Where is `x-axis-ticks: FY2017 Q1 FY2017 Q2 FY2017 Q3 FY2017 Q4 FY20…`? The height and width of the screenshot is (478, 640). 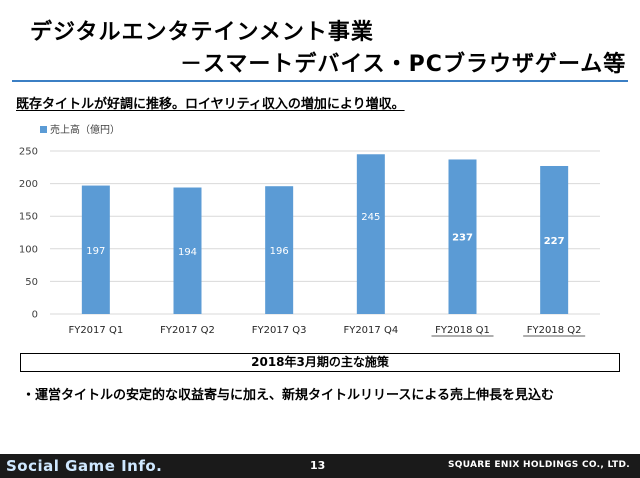 x-axis-ticks: FY2017 Q1 FY2017 Q2 FY2017 Q3 FY2017 Q4 FY20… is located at coordinates (327, 331).